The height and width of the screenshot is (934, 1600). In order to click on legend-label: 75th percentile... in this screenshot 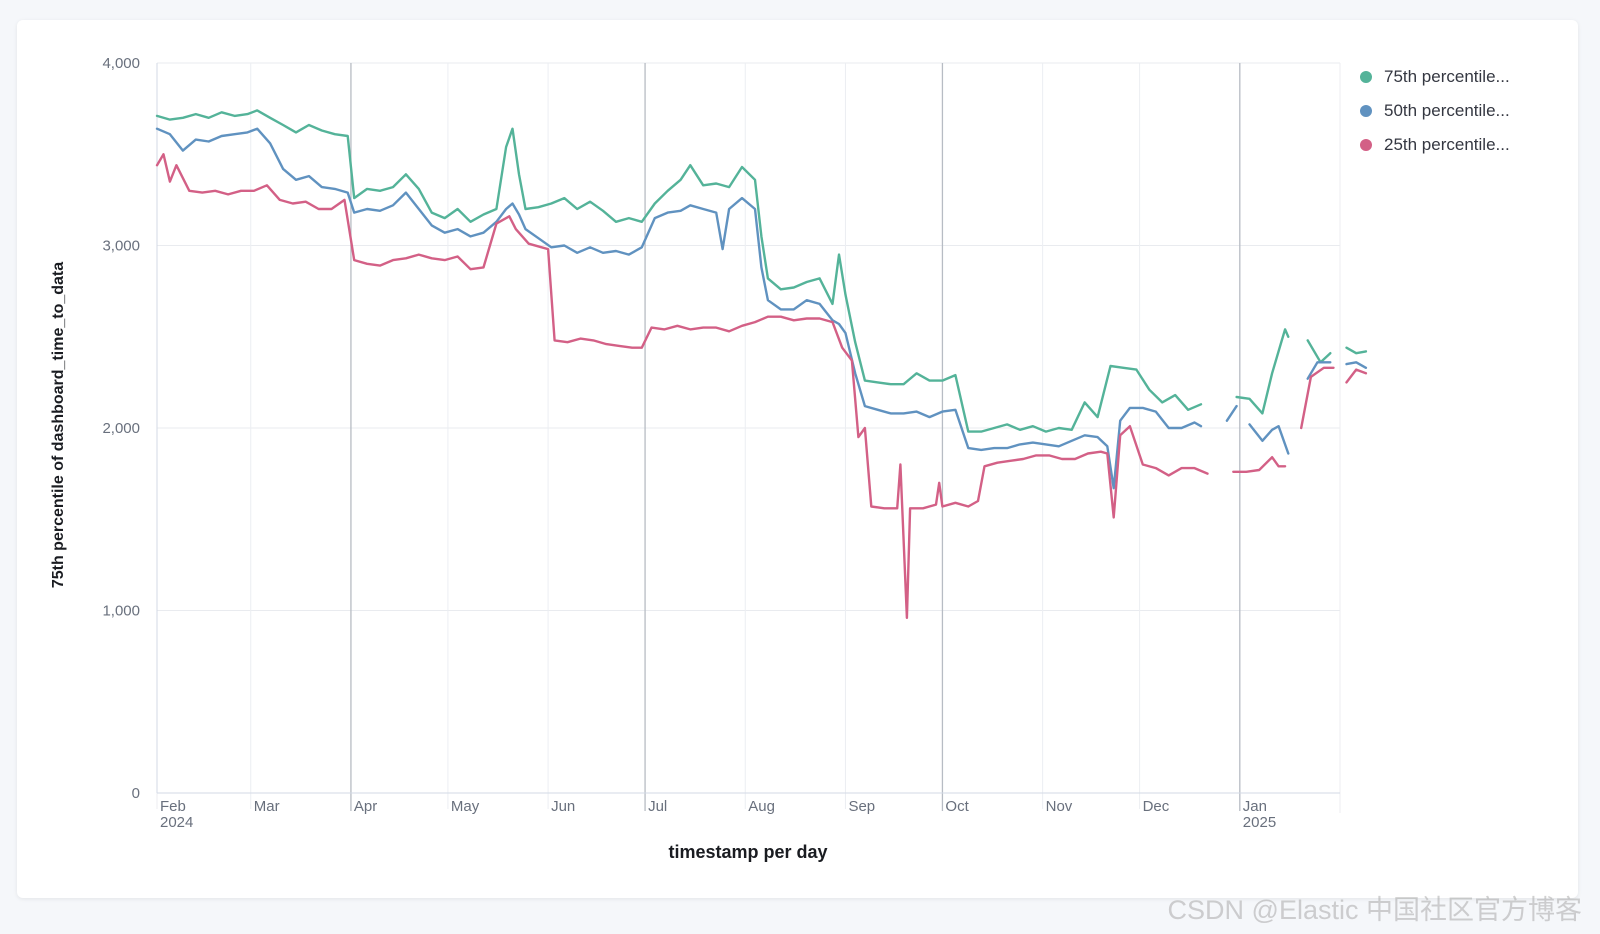, I will do `click(1447, 76)`.